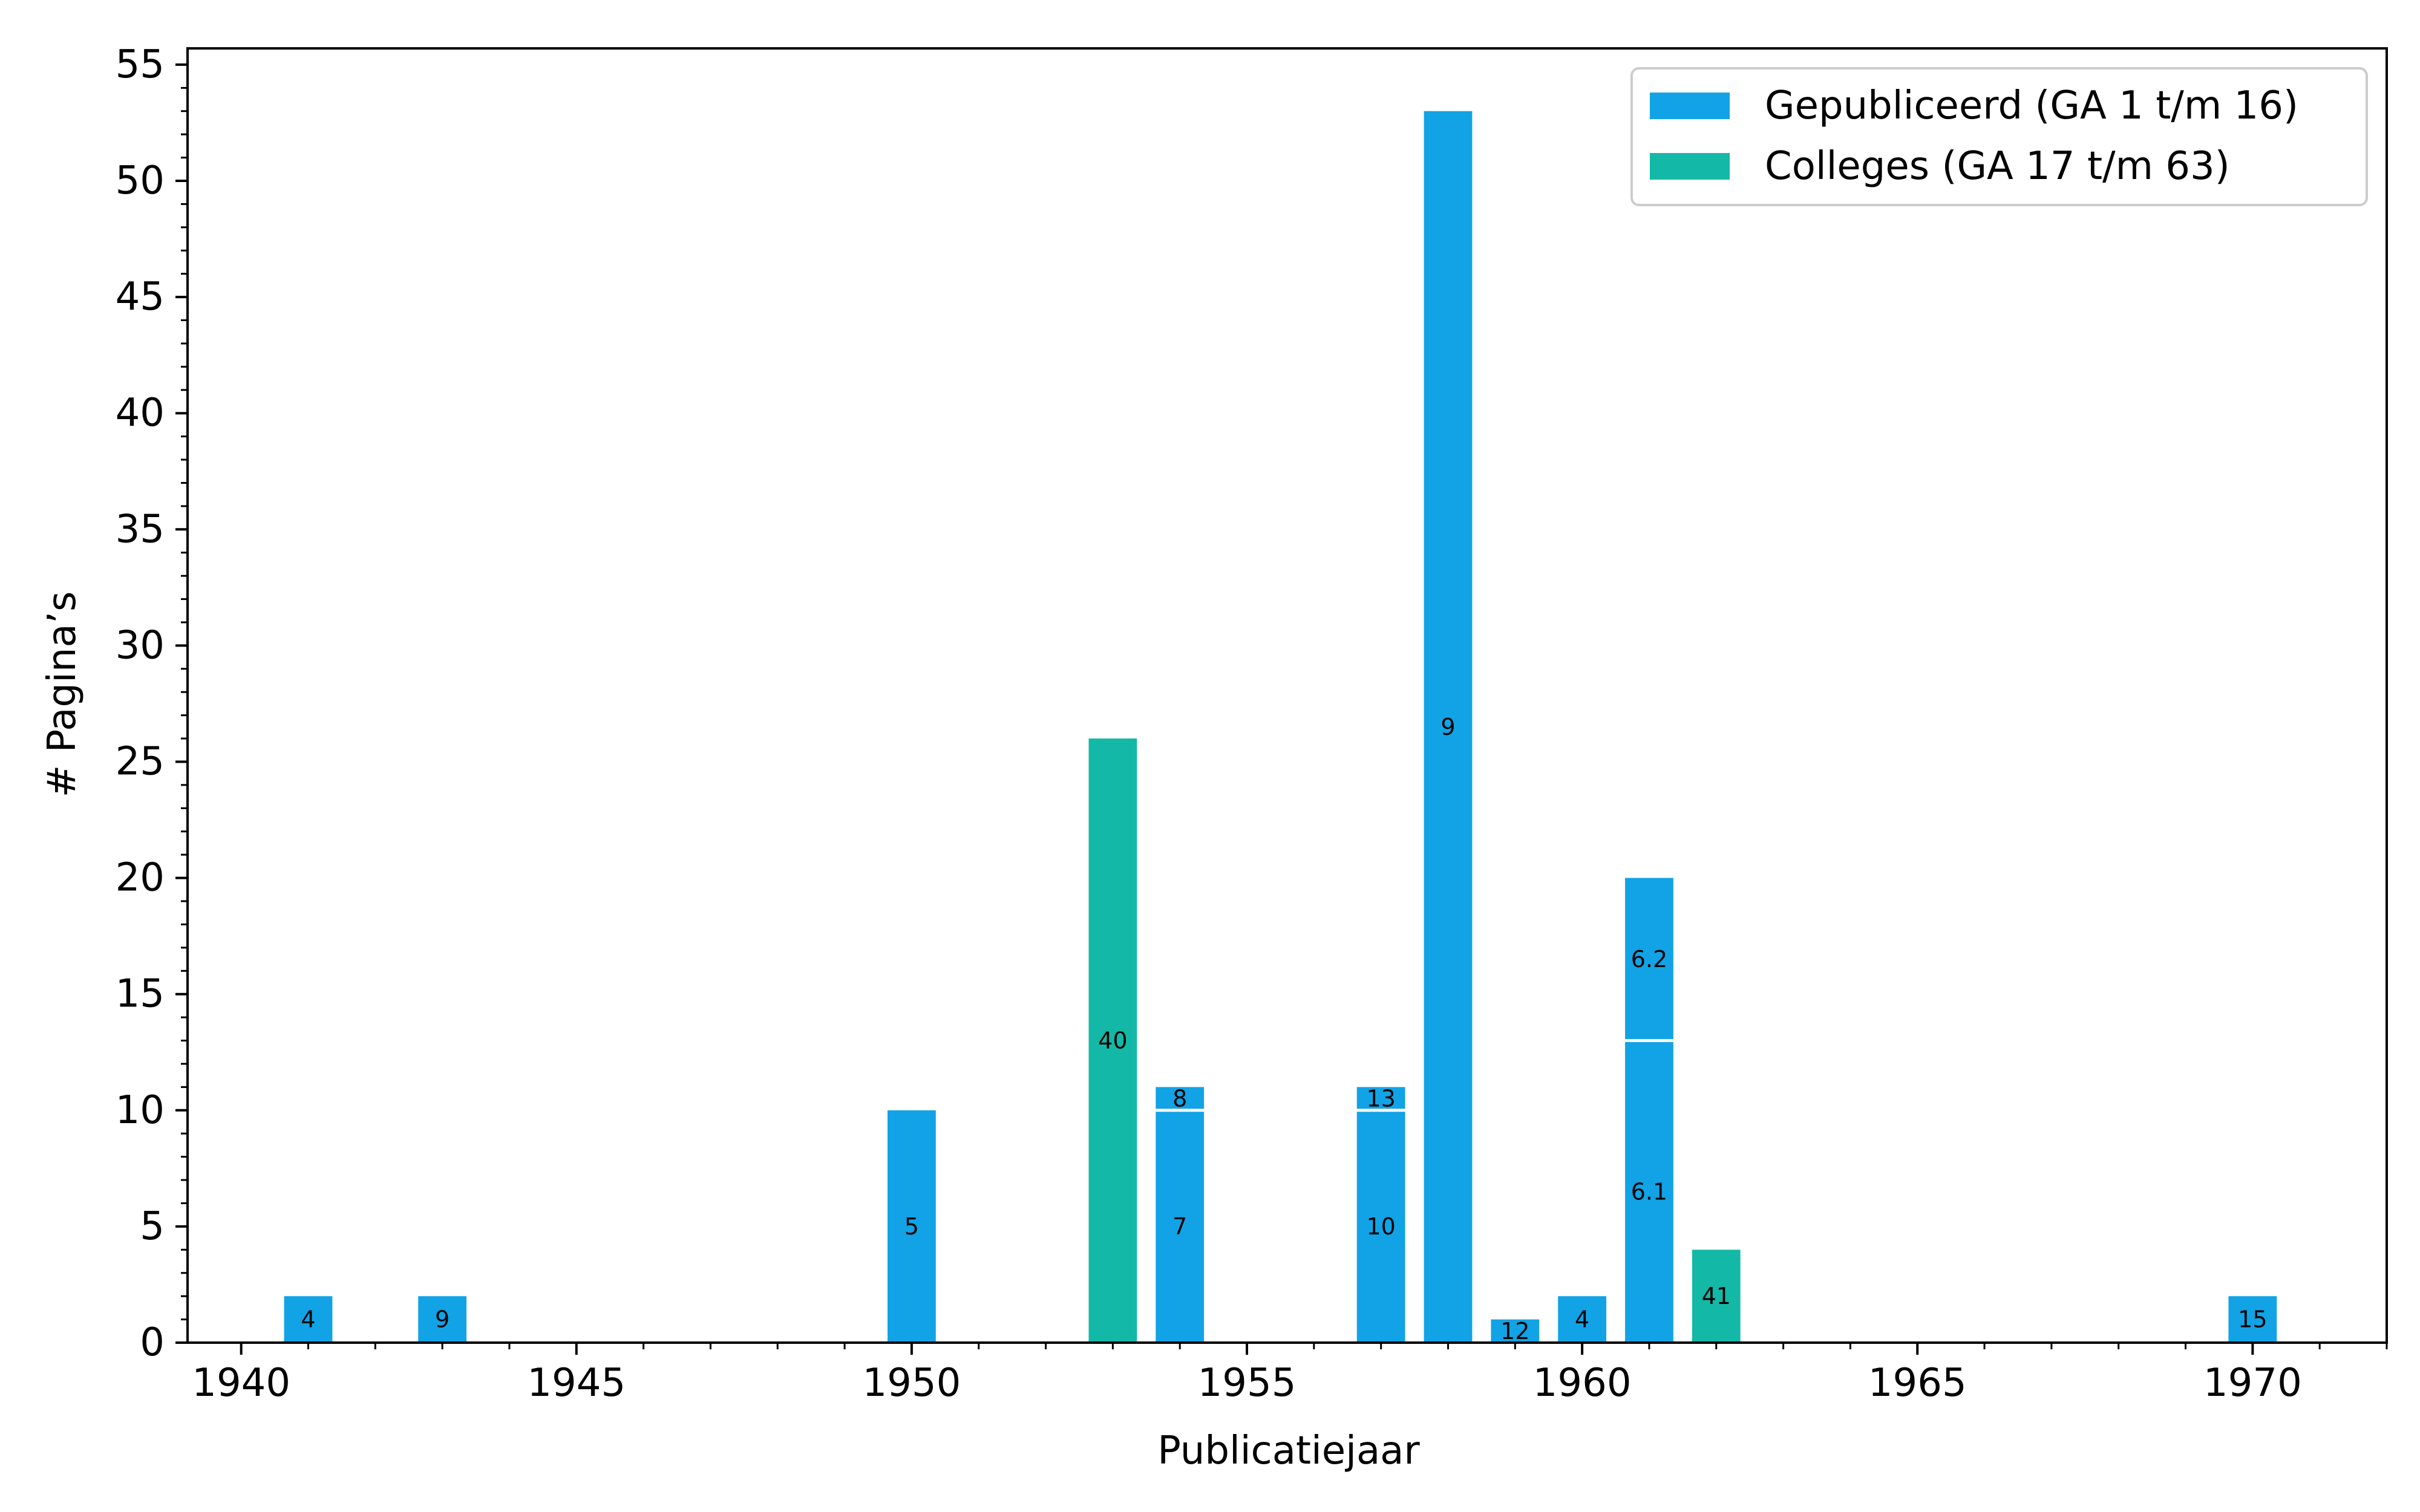 The image size is (2420, 1512). Describe the element at coordinates (2031, 105) in the screenshot. I see `legend-label-published: Gepubliceerd (GA 1 t/m 16)` at that location.